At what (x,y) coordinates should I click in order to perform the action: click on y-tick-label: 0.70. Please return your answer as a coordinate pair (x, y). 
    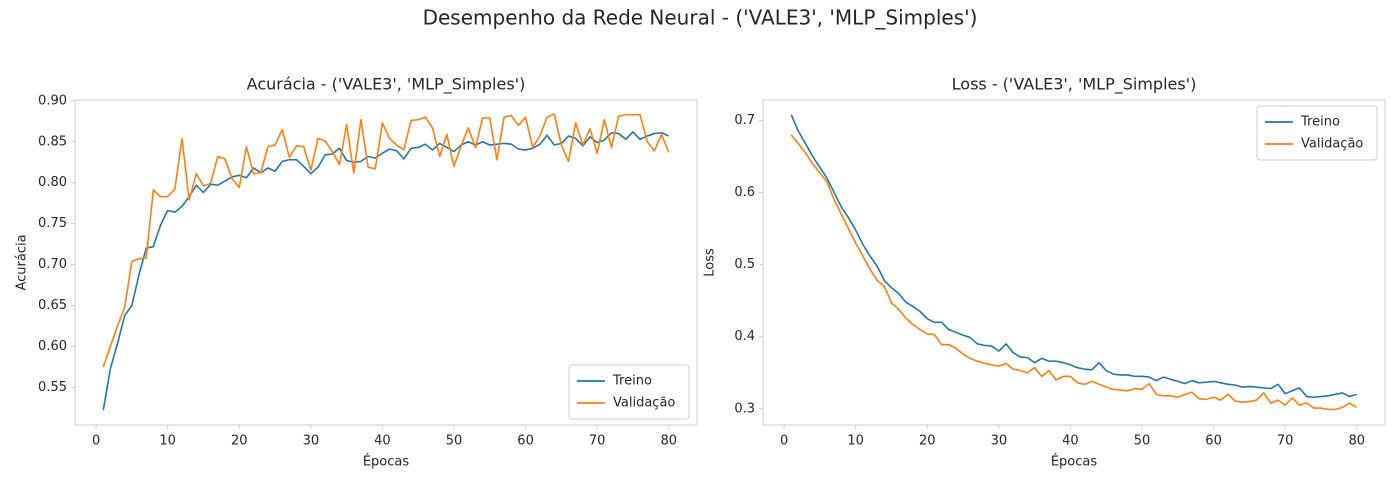
    Looking at the image, I should click on (52, 264).